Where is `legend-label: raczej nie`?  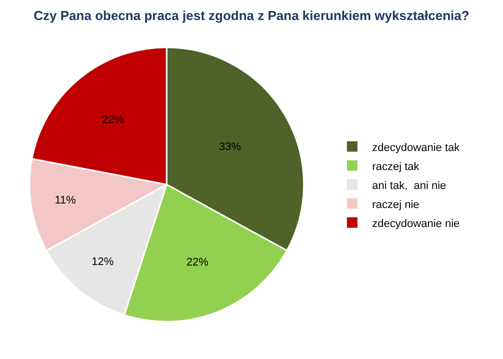
legend-label: raczej nie is located at coordinates (396, 204).